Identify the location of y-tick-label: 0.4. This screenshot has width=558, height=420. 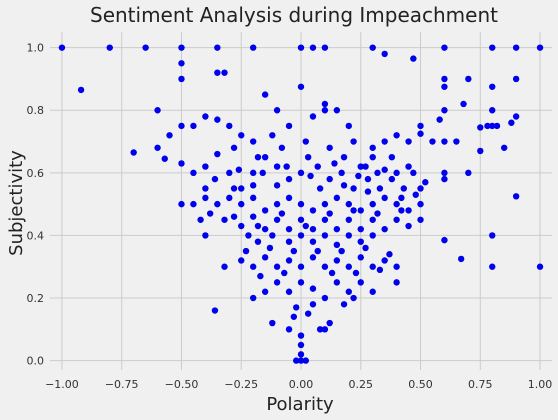
(36, 235).